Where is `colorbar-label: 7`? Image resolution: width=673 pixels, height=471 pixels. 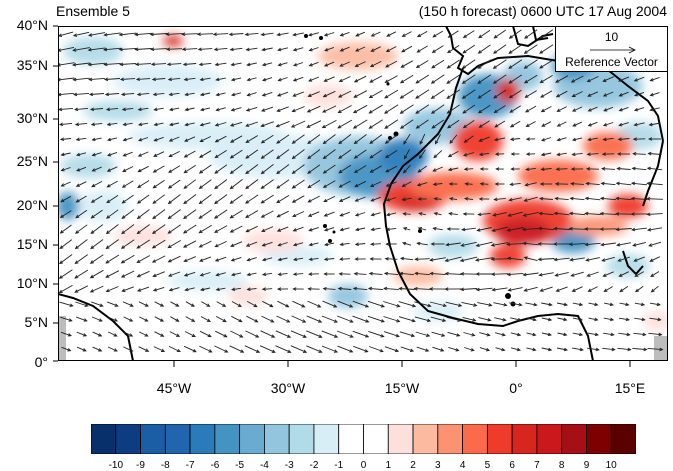
colorbar-label: 7 is located at coordinates (537, 465).